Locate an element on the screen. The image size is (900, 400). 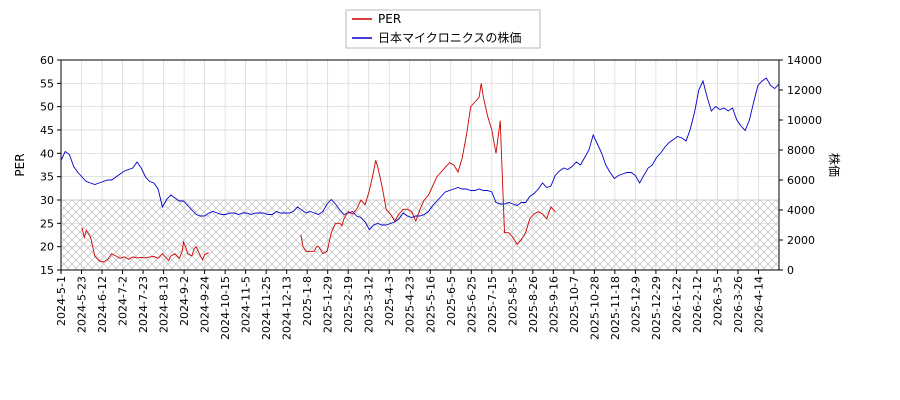
x-tick-label: 2025-3-12 is located at coordinates (369, 304).